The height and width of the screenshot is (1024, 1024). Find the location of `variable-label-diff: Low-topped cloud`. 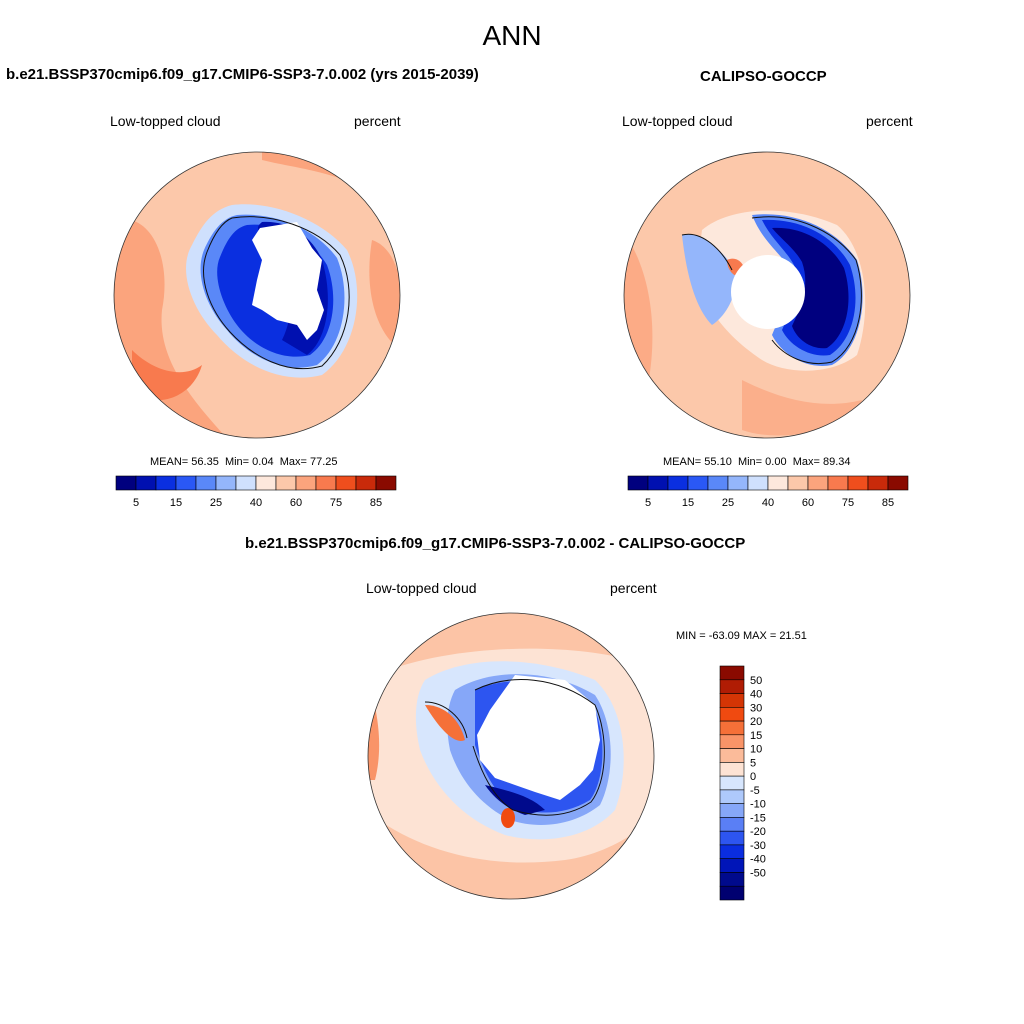

variable-label-diff: Low-topped cloud is located at coordinates (421, 588).